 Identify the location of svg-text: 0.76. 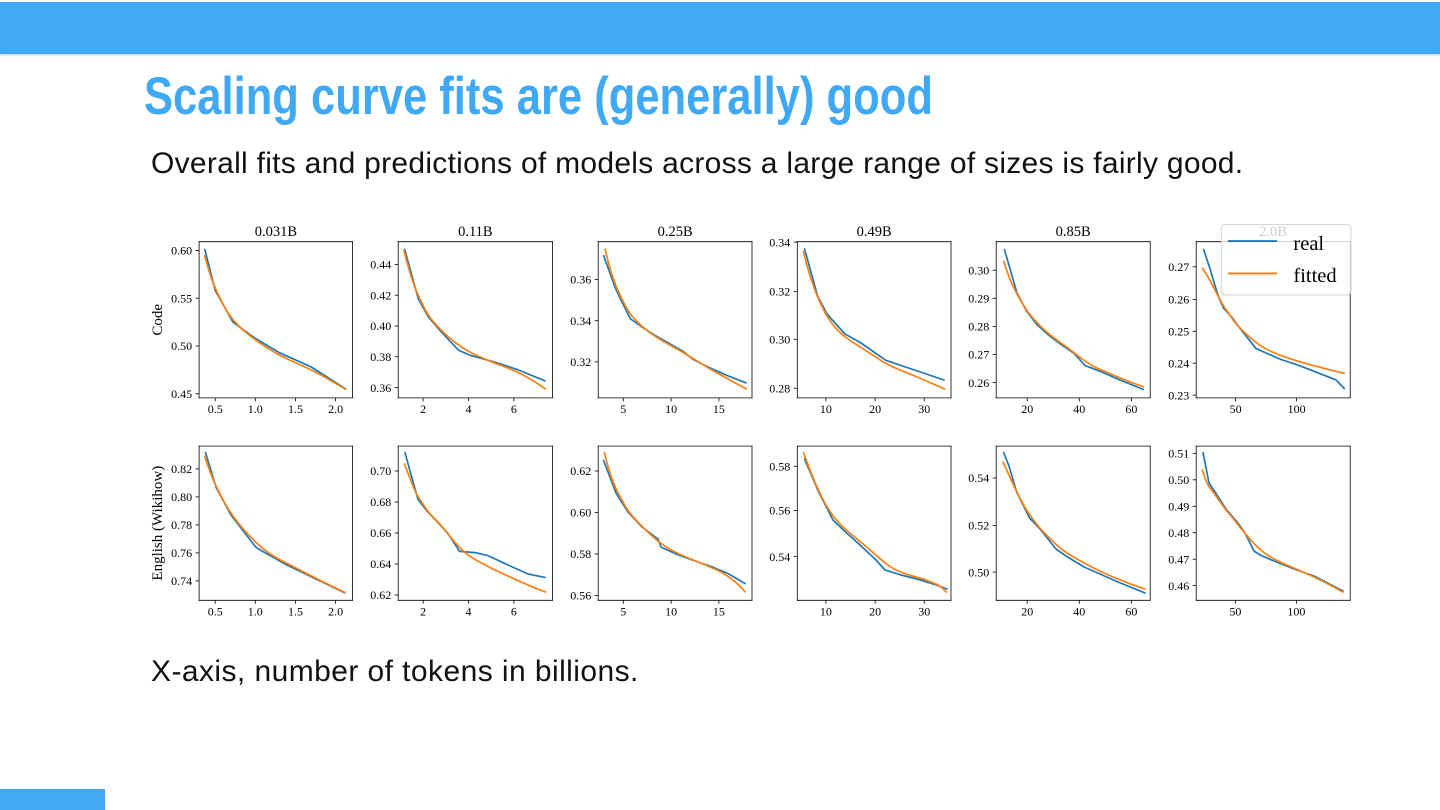
(181, 553).